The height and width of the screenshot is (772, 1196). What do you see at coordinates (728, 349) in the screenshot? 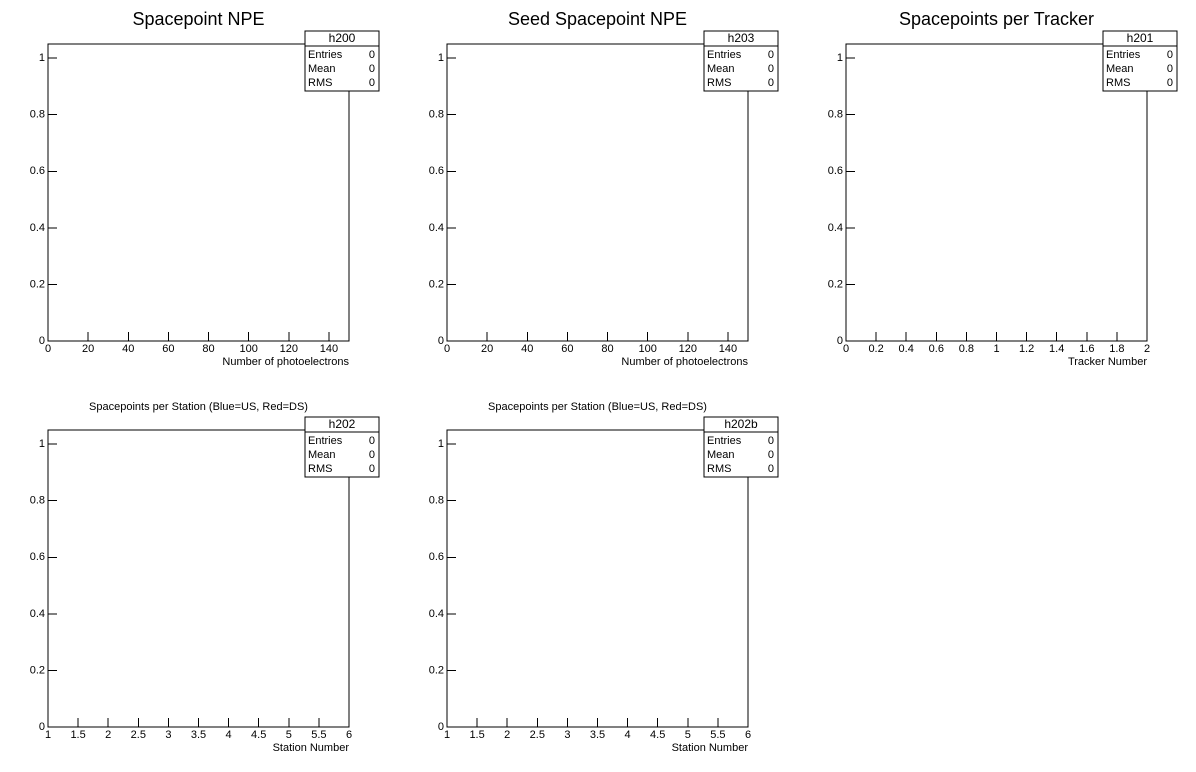
I see `x-tick-label: 140` at bounding box center [728, 349].